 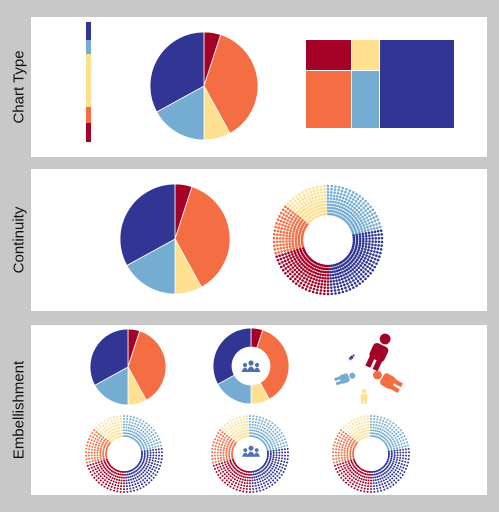 I want to click on body, so click(x=257, y=369).